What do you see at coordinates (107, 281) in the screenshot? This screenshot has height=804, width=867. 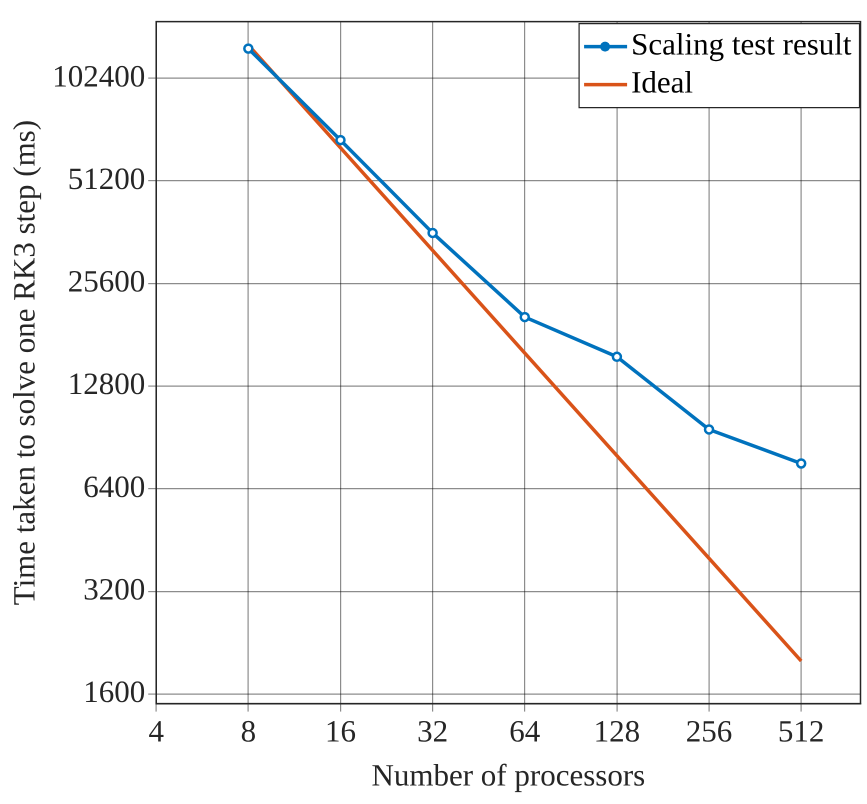 I see `y-tick-label: 25600` at bounding box center [107, 281].